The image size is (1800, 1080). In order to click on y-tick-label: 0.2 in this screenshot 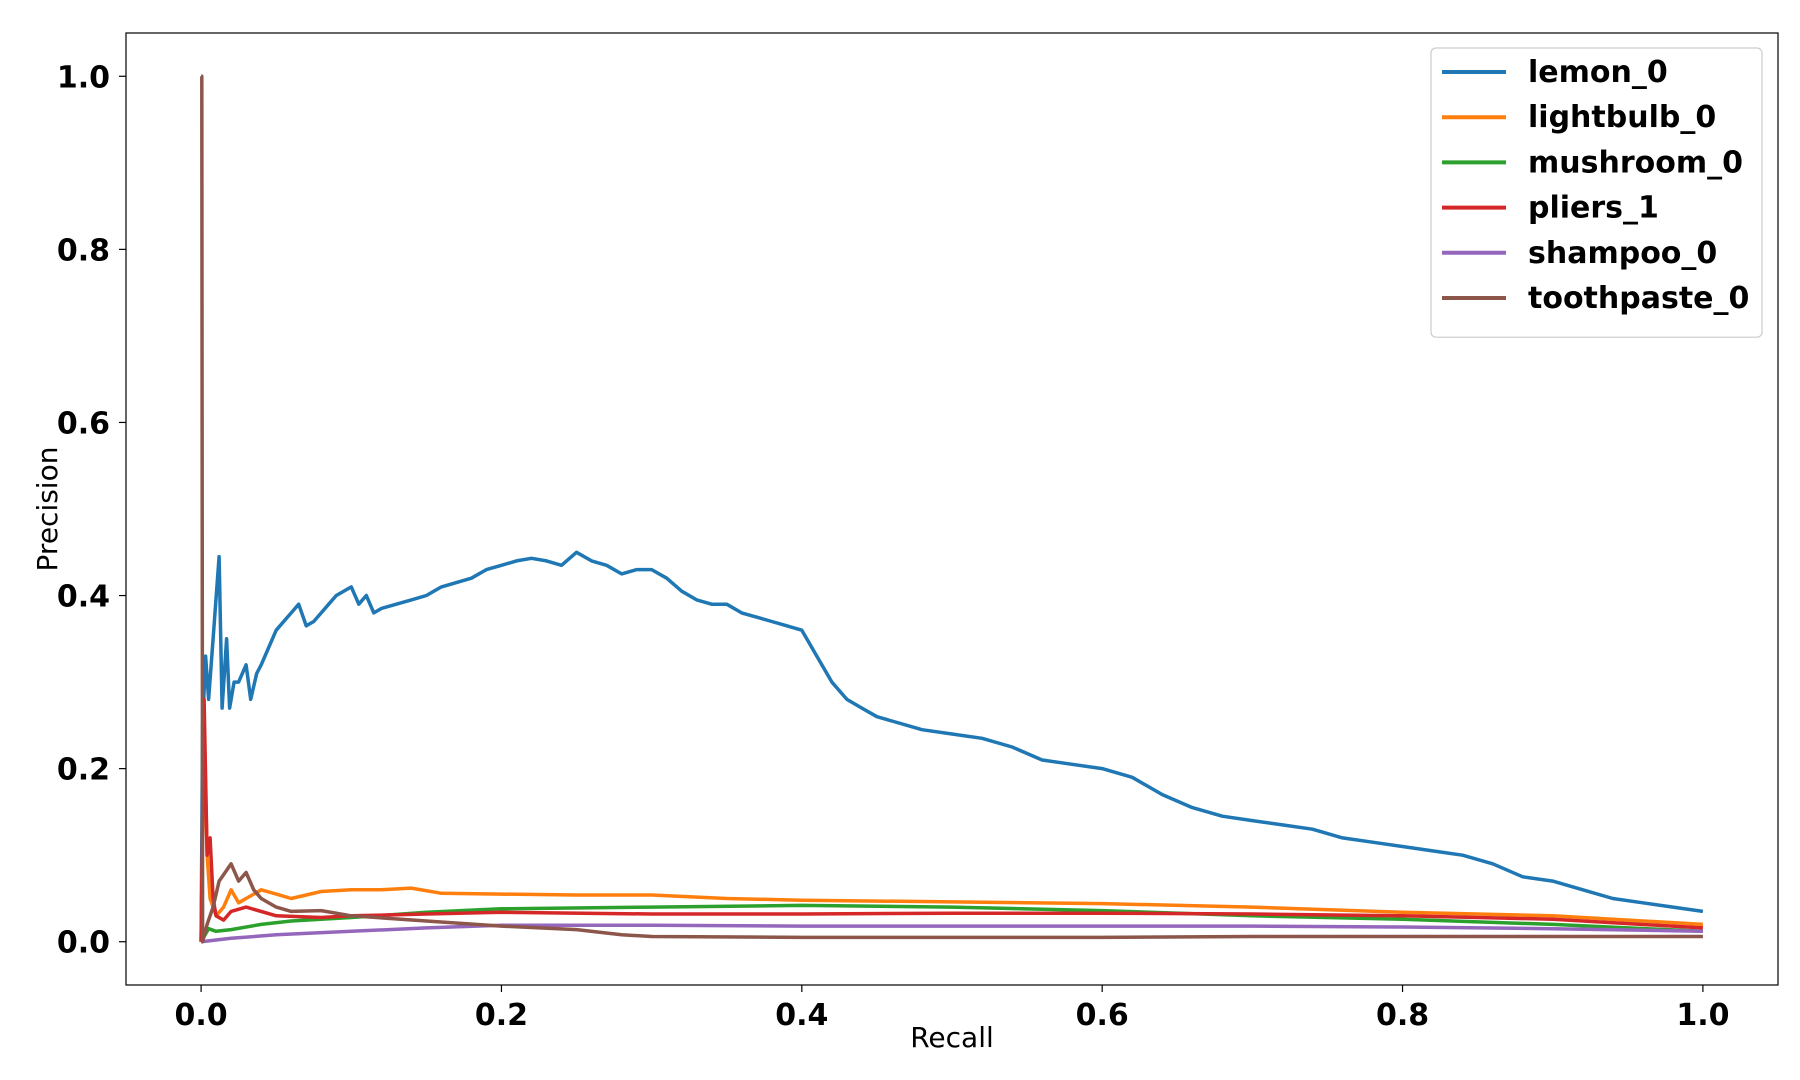, I will do `click(83, 770)`.